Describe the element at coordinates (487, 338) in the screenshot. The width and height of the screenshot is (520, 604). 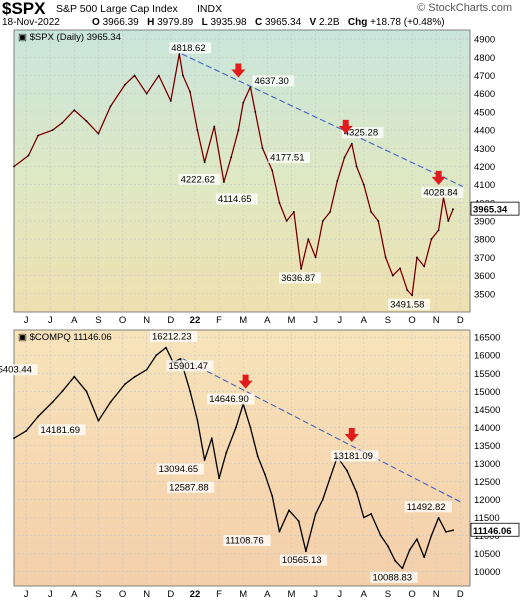
I see `y-tick-label: 16500` at that location.